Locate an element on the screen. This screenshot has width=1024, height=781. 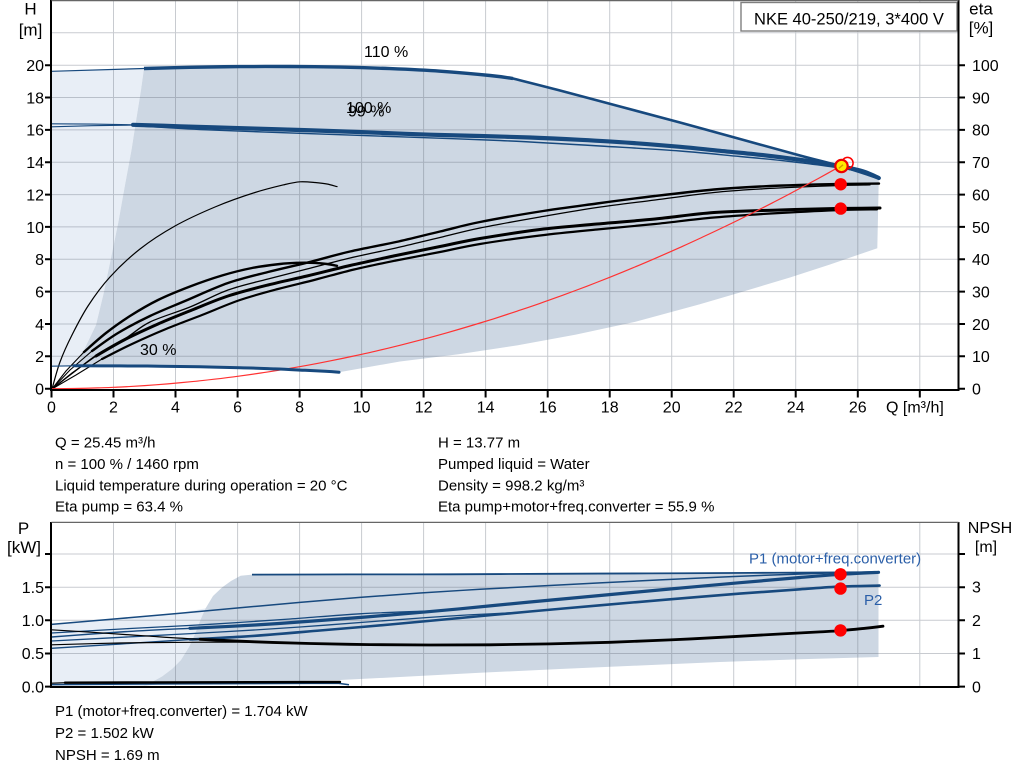
svg-text: [kW] is located at coordinates (24, 547).